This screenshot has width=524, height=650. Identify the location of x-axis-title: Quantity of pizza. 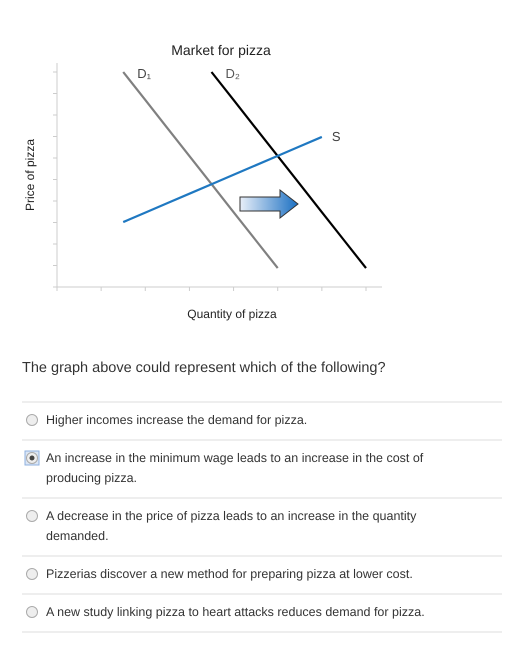
(232, 314).